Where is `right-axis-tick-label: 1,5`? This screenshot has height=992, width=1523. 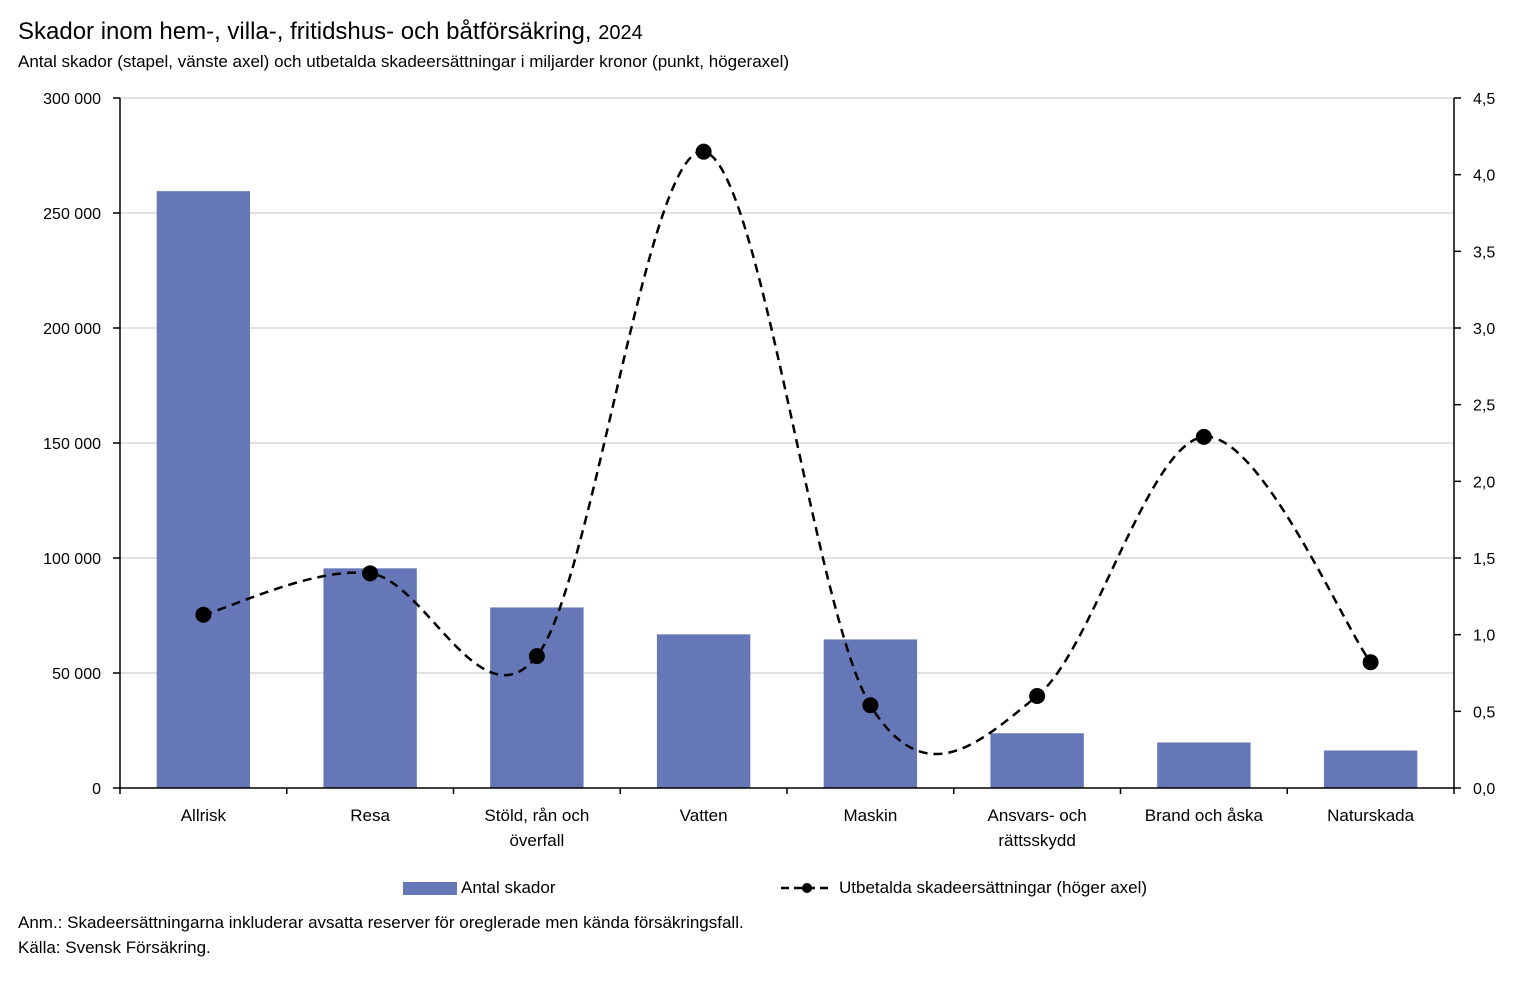 right-axis-tick-label: 1,5 is located at coordinates (1484, 559).